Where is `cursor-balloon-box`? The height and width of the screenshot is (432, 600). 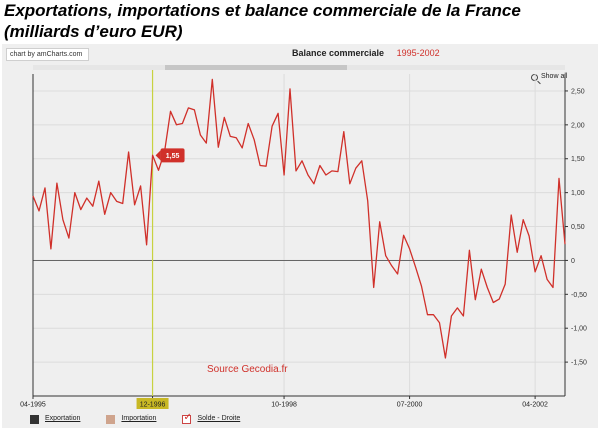
cursor-balloon-box is located at coordinates (172, 155).